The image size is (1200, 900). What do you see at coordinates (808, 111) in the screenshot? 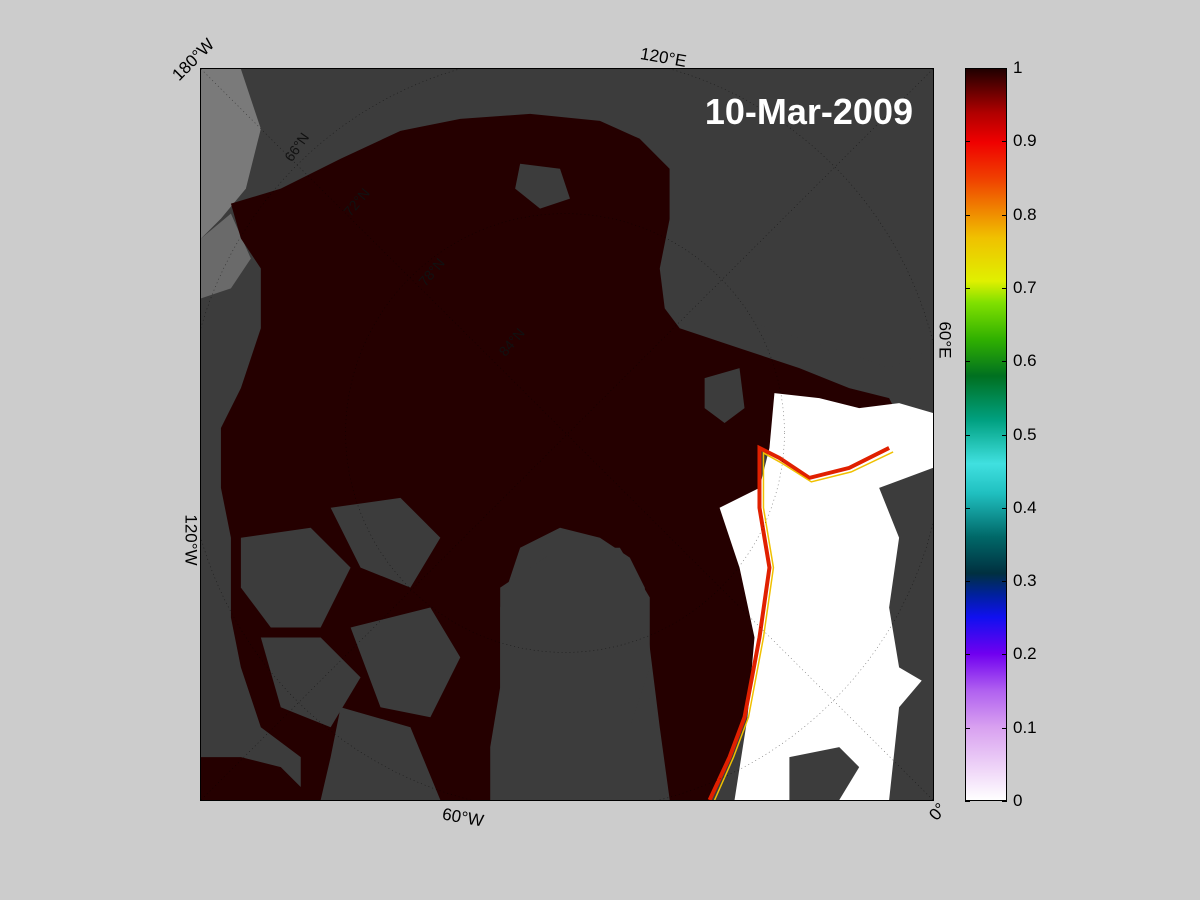
I see `date-label: 10-Mar-2009` at bounding box center [808, 111].